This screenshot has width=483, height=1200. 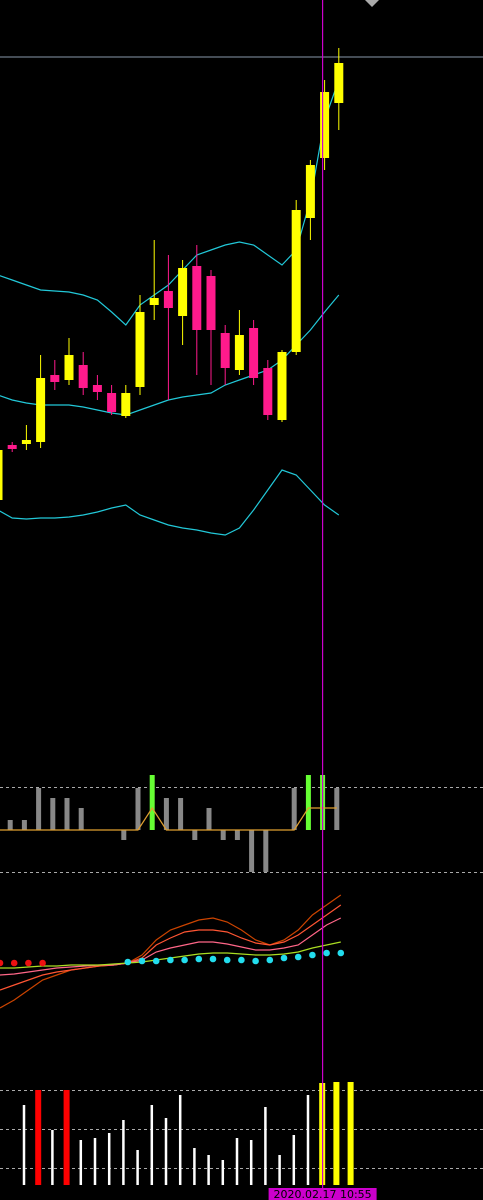 I want to click on band-line, so click(x=170, y=502).